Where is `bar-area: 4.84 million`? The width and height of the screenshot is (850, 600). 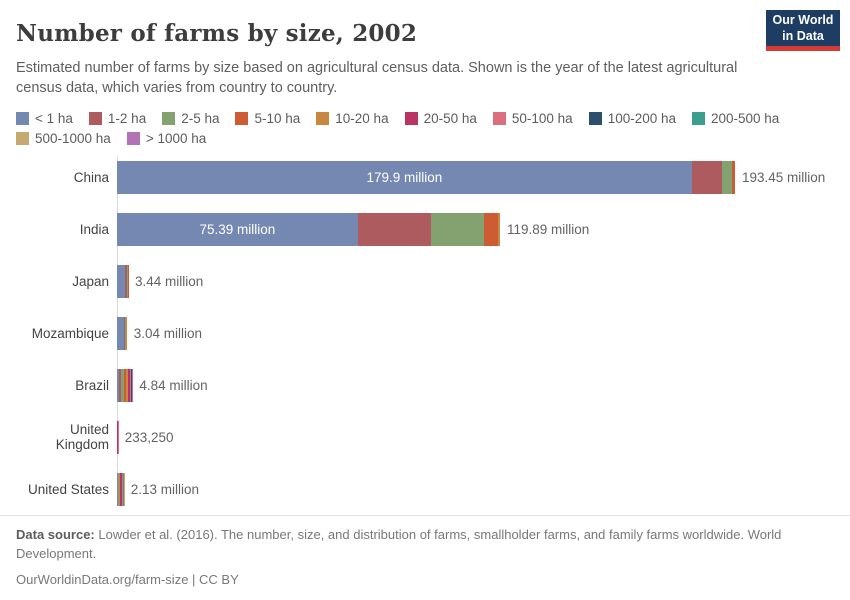
bar-area: 4.84 million is located at coordinates (483, 385).